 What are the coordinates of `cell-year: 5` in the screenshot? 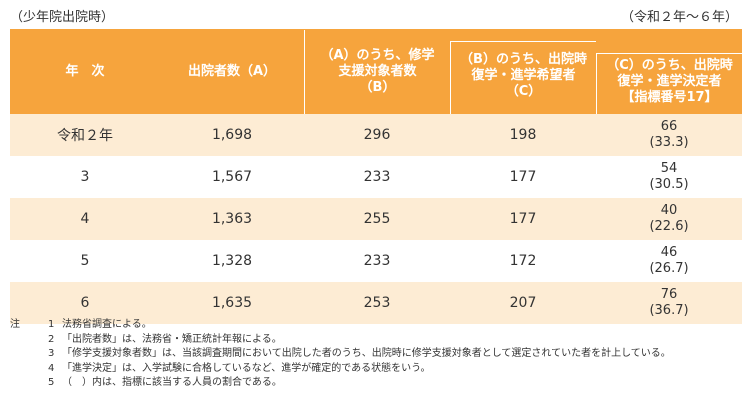 It's located at (85, 261).